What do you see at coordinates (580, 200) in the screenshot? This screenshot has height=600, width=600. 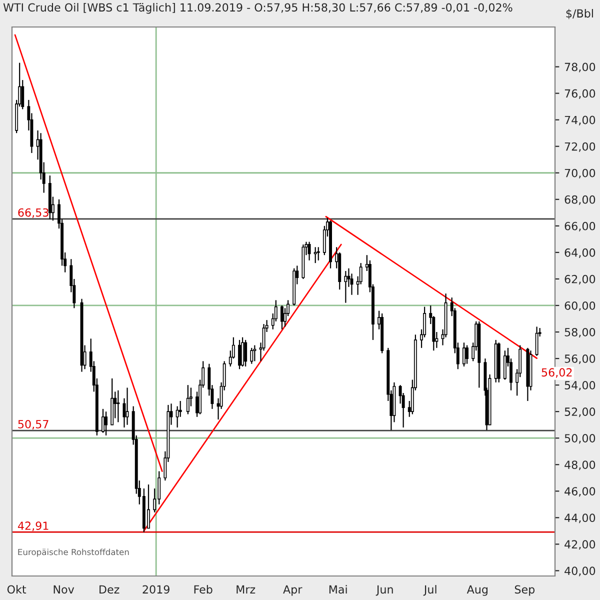 I see `y-tick-label: 68,00` at bounding box center [580, 200].